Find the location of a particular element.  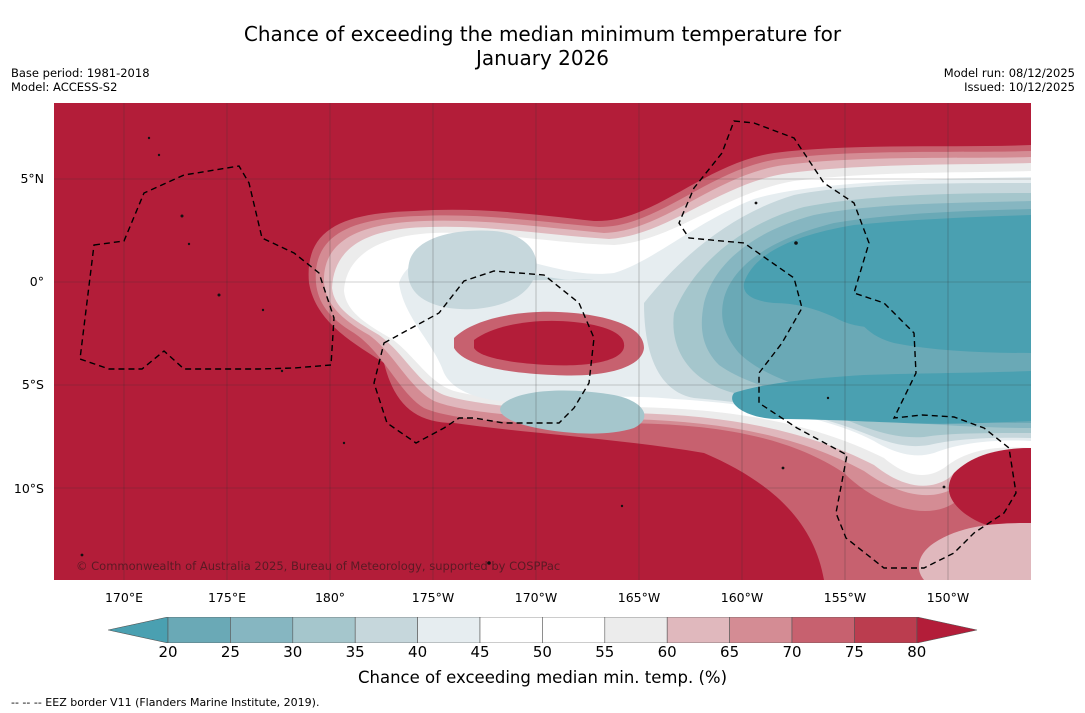

warm-patch-south is located at coordinates (974, 551).